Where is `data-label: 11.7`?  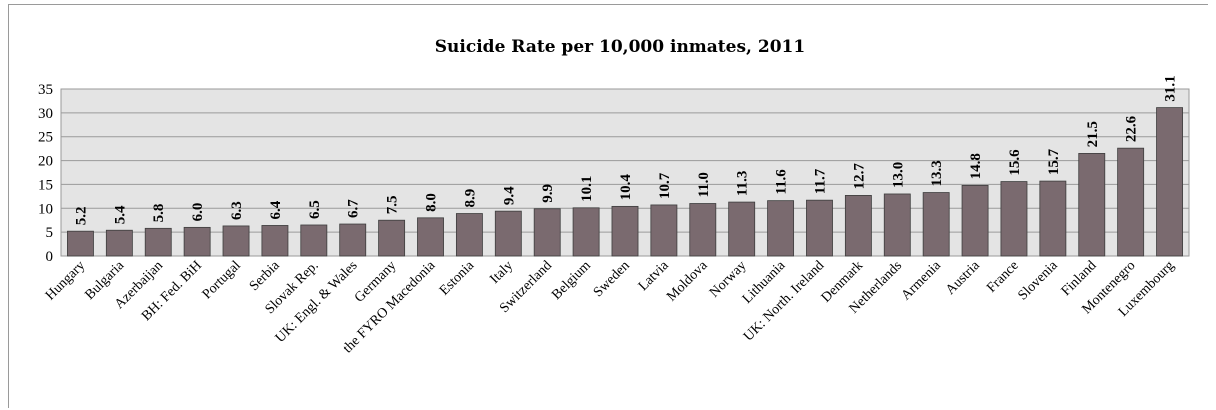
data-label: 11.7 is located at coordinates (820, 181).